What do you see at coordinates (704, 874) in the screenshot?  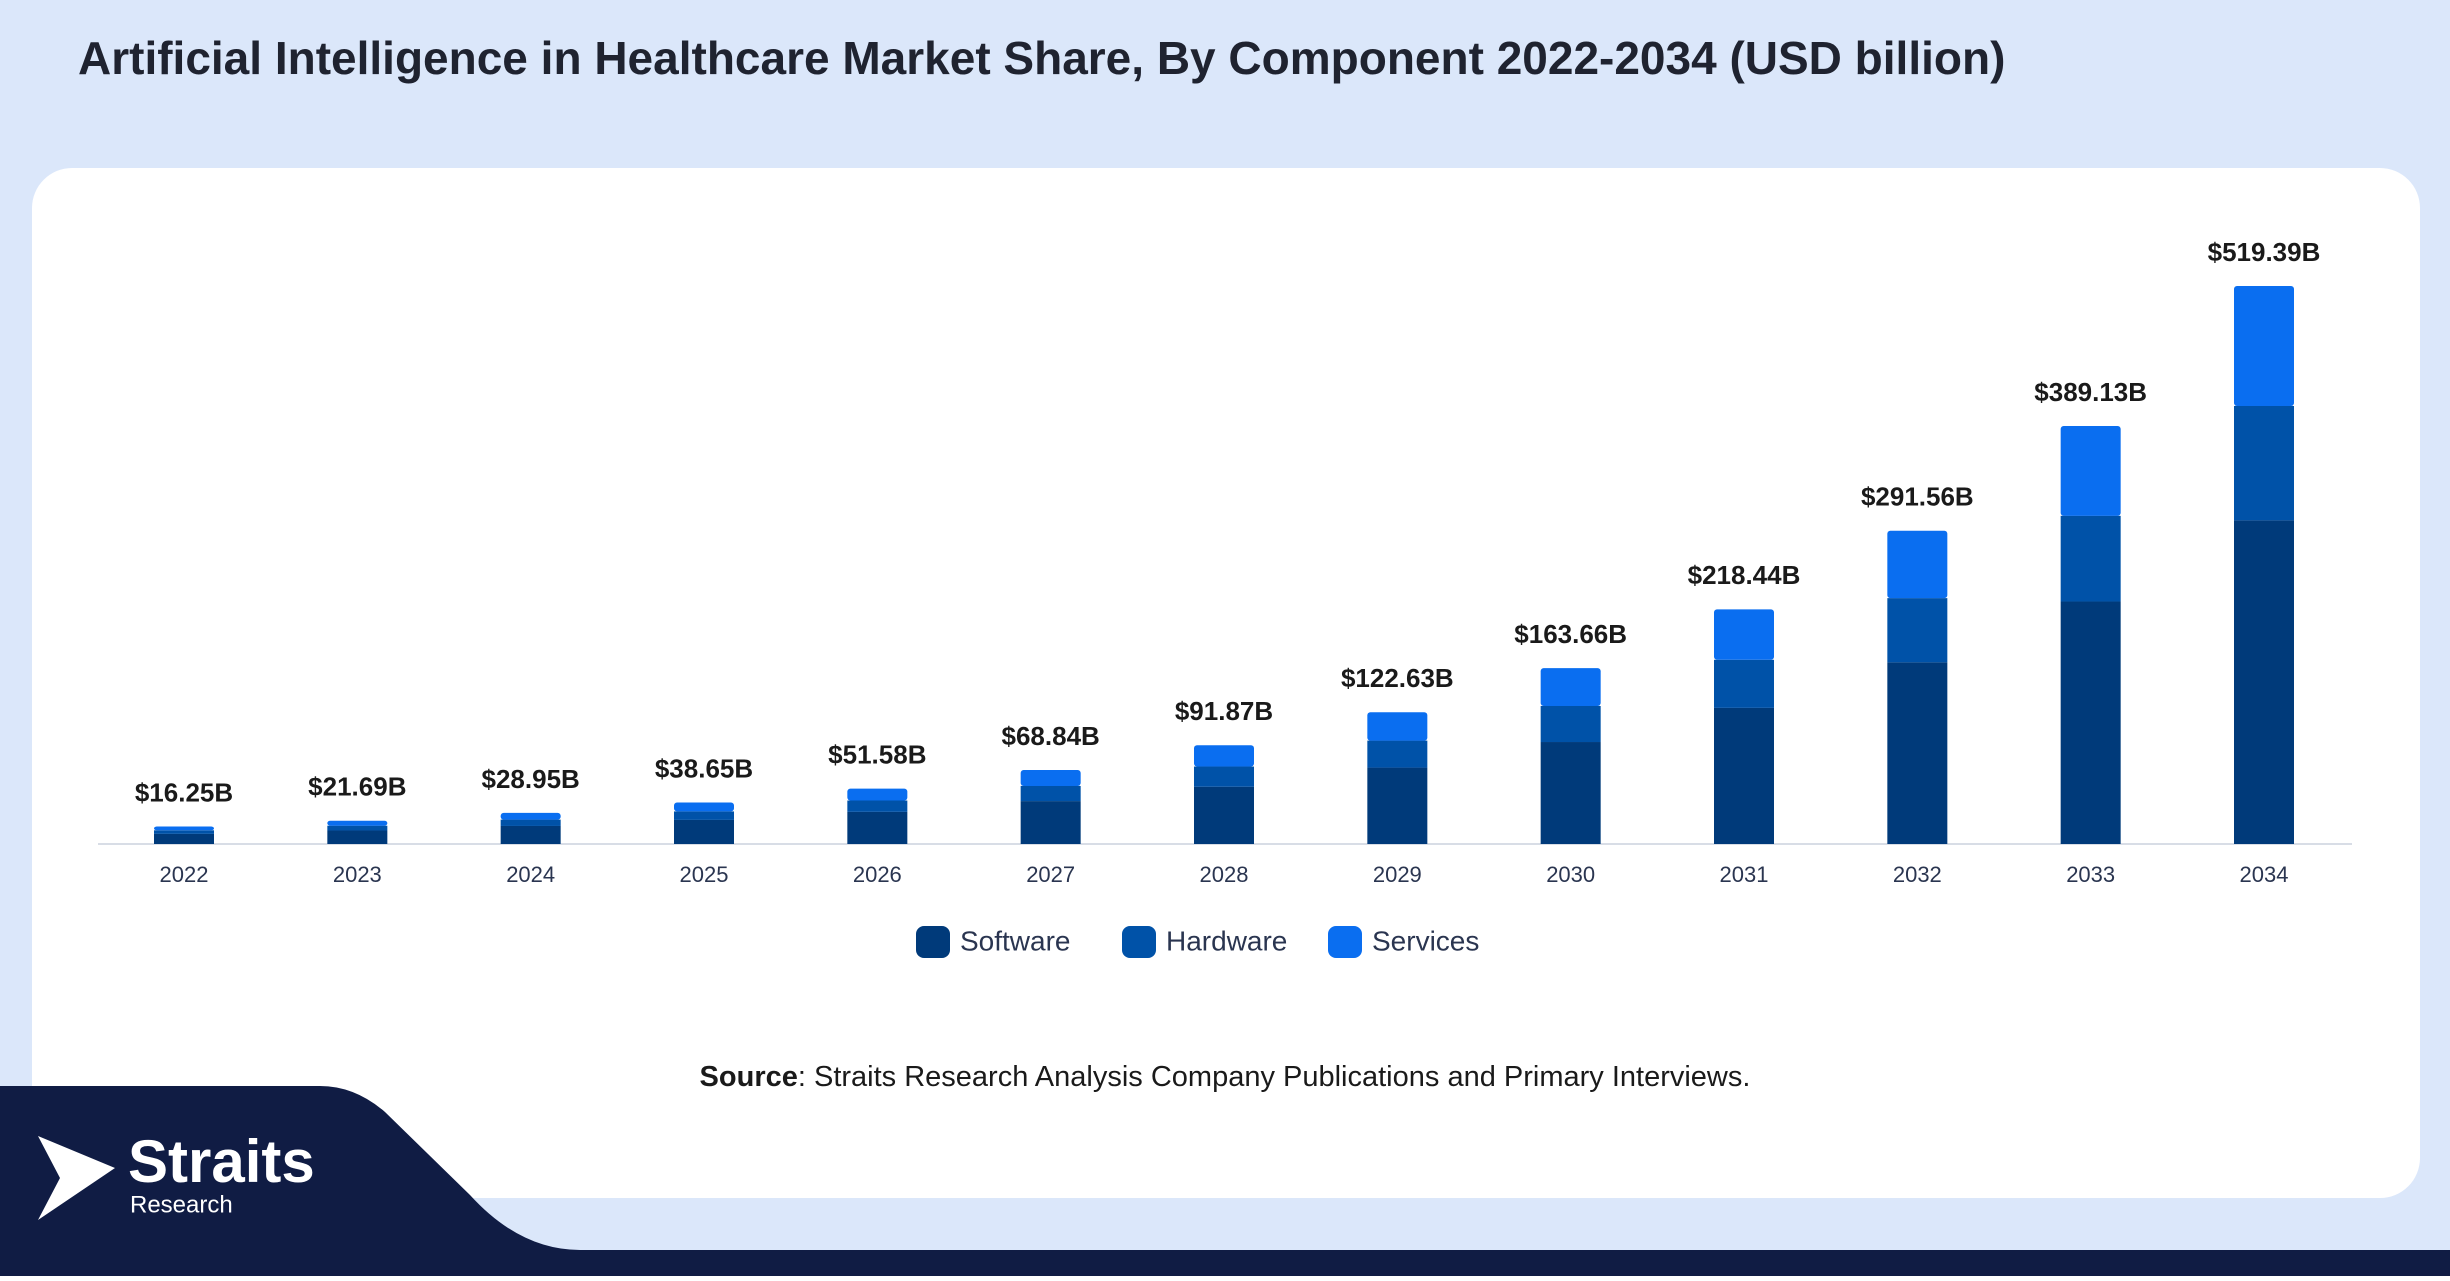 I see `x-tick-label: 2025` at bounding box center [704, 874].